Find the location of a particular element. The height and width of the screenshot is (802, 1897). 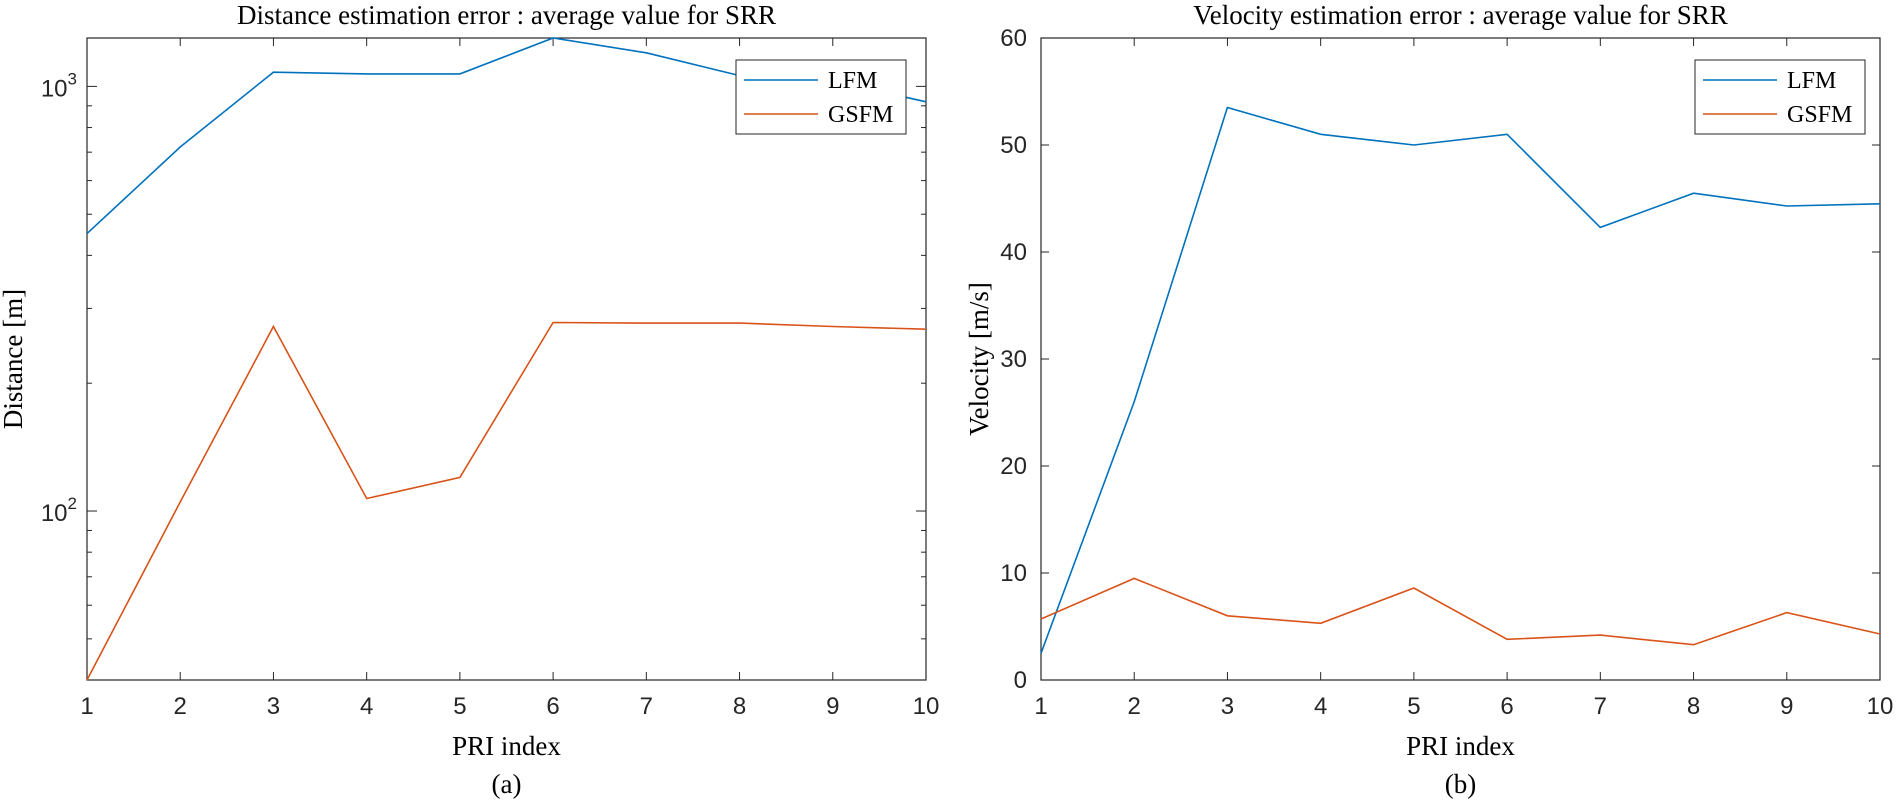

y-axis-label: Distance [m] is located at coordinates (14, 359).